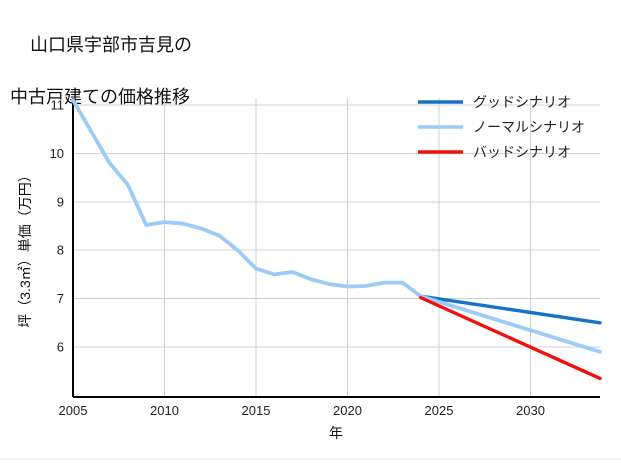 The image size is (621, 465). Describe the element at coordinates (101, 84) in the screenshot. I see `chart-title: 山口県宇部市吉見の 中古戸建ての価格推移` at that location.